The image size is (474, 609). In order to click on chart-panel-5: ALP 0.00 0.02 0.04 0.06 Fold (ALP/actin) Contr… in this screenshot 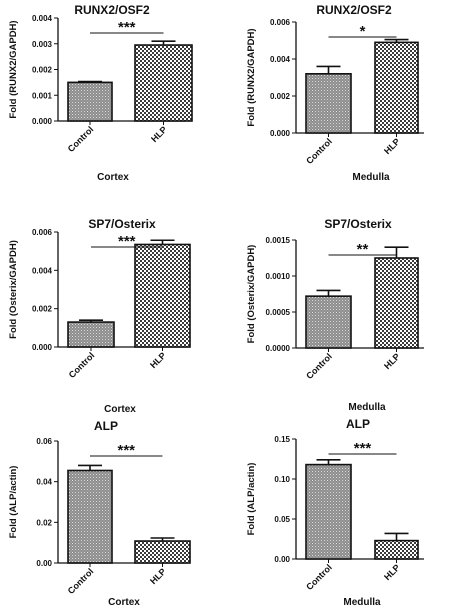, I will do `click(99, 513)`.